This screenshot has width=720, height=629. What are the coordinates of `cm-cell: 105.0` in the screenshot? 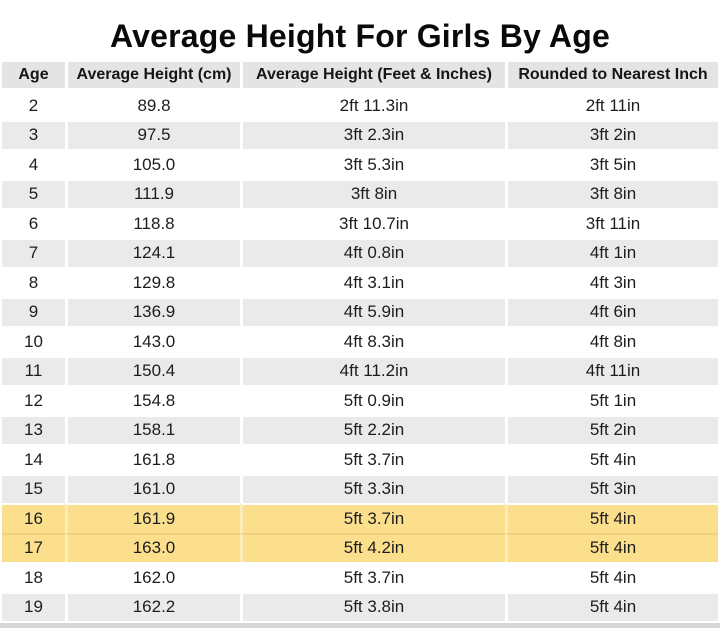 It's located at (152, 164).